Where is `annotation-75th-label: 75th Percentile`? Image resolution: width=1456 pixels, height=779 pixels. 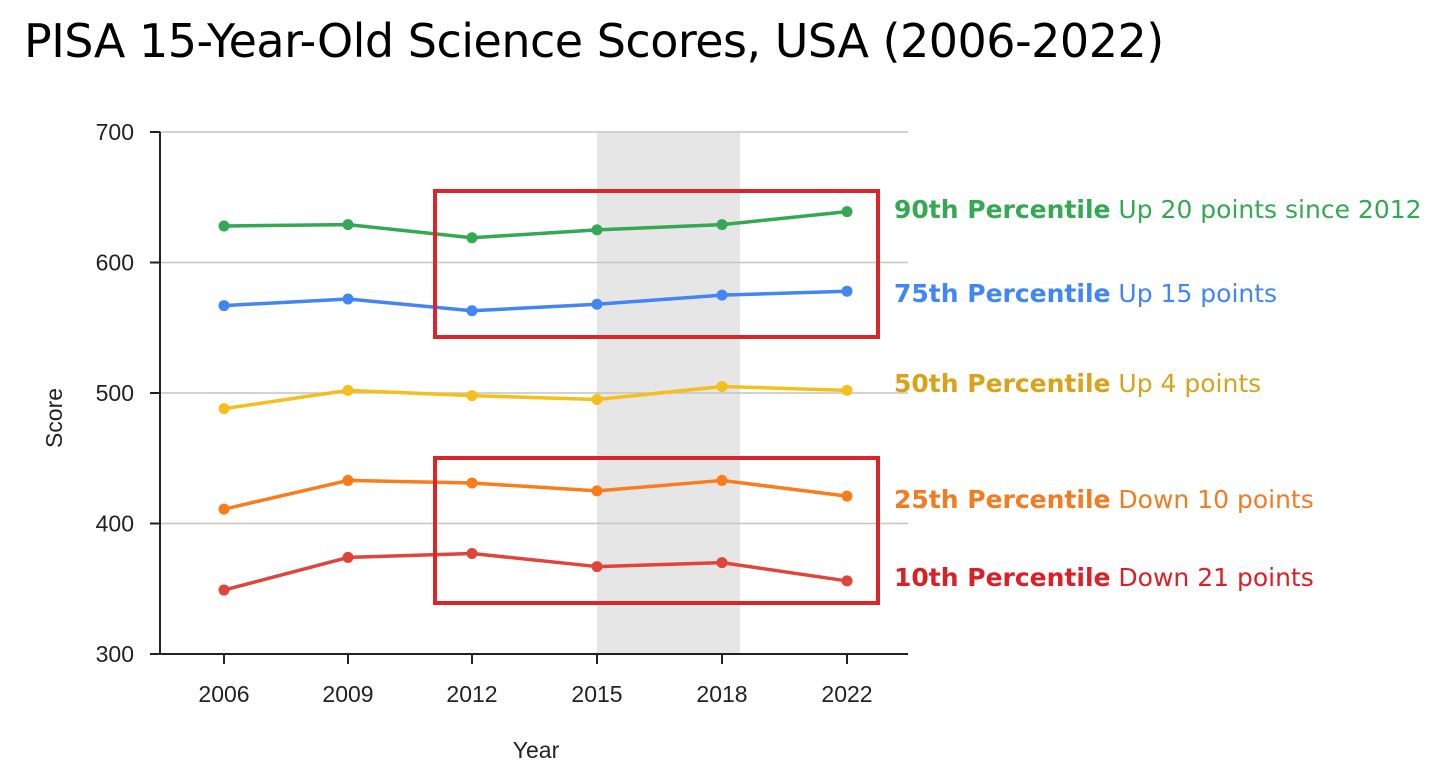 annotation-75th-label: 75th Percentile is located at coordinates (1002, 293).